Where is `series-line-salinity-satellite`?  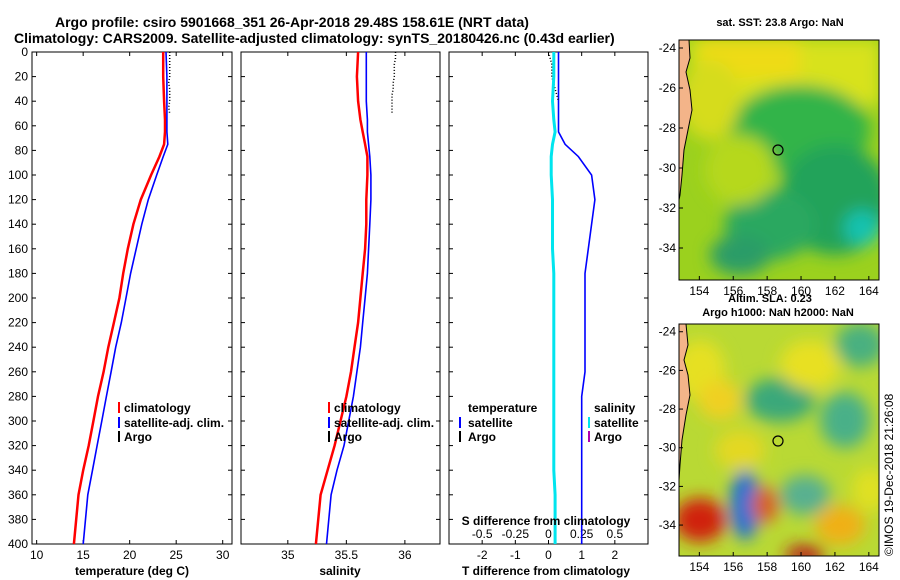
series-line-salinity-satellite is located at coordinates (553, 298).